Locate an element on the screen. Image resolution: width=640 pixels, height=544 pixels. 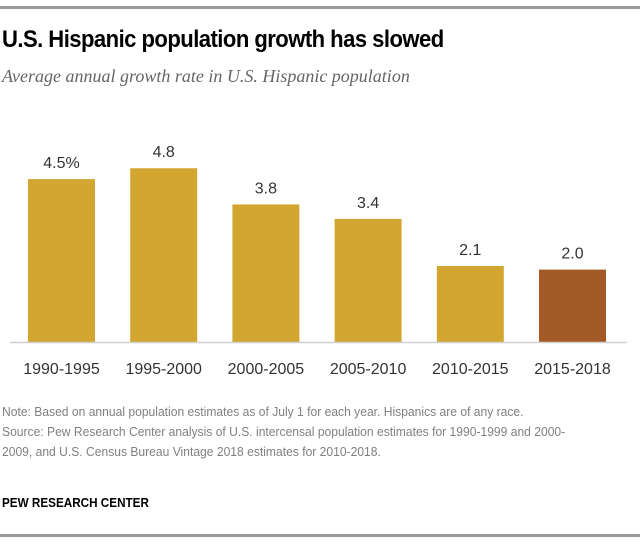
value-label: 3.8 is located at coordinates (266, 188).